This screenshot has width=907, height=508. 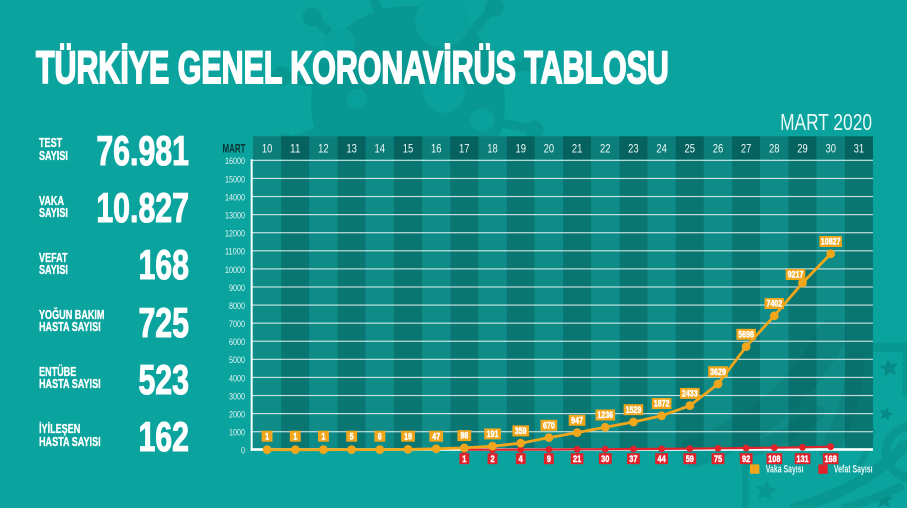 I want to click on svg-text: 7000, so click(x=237, y=324).